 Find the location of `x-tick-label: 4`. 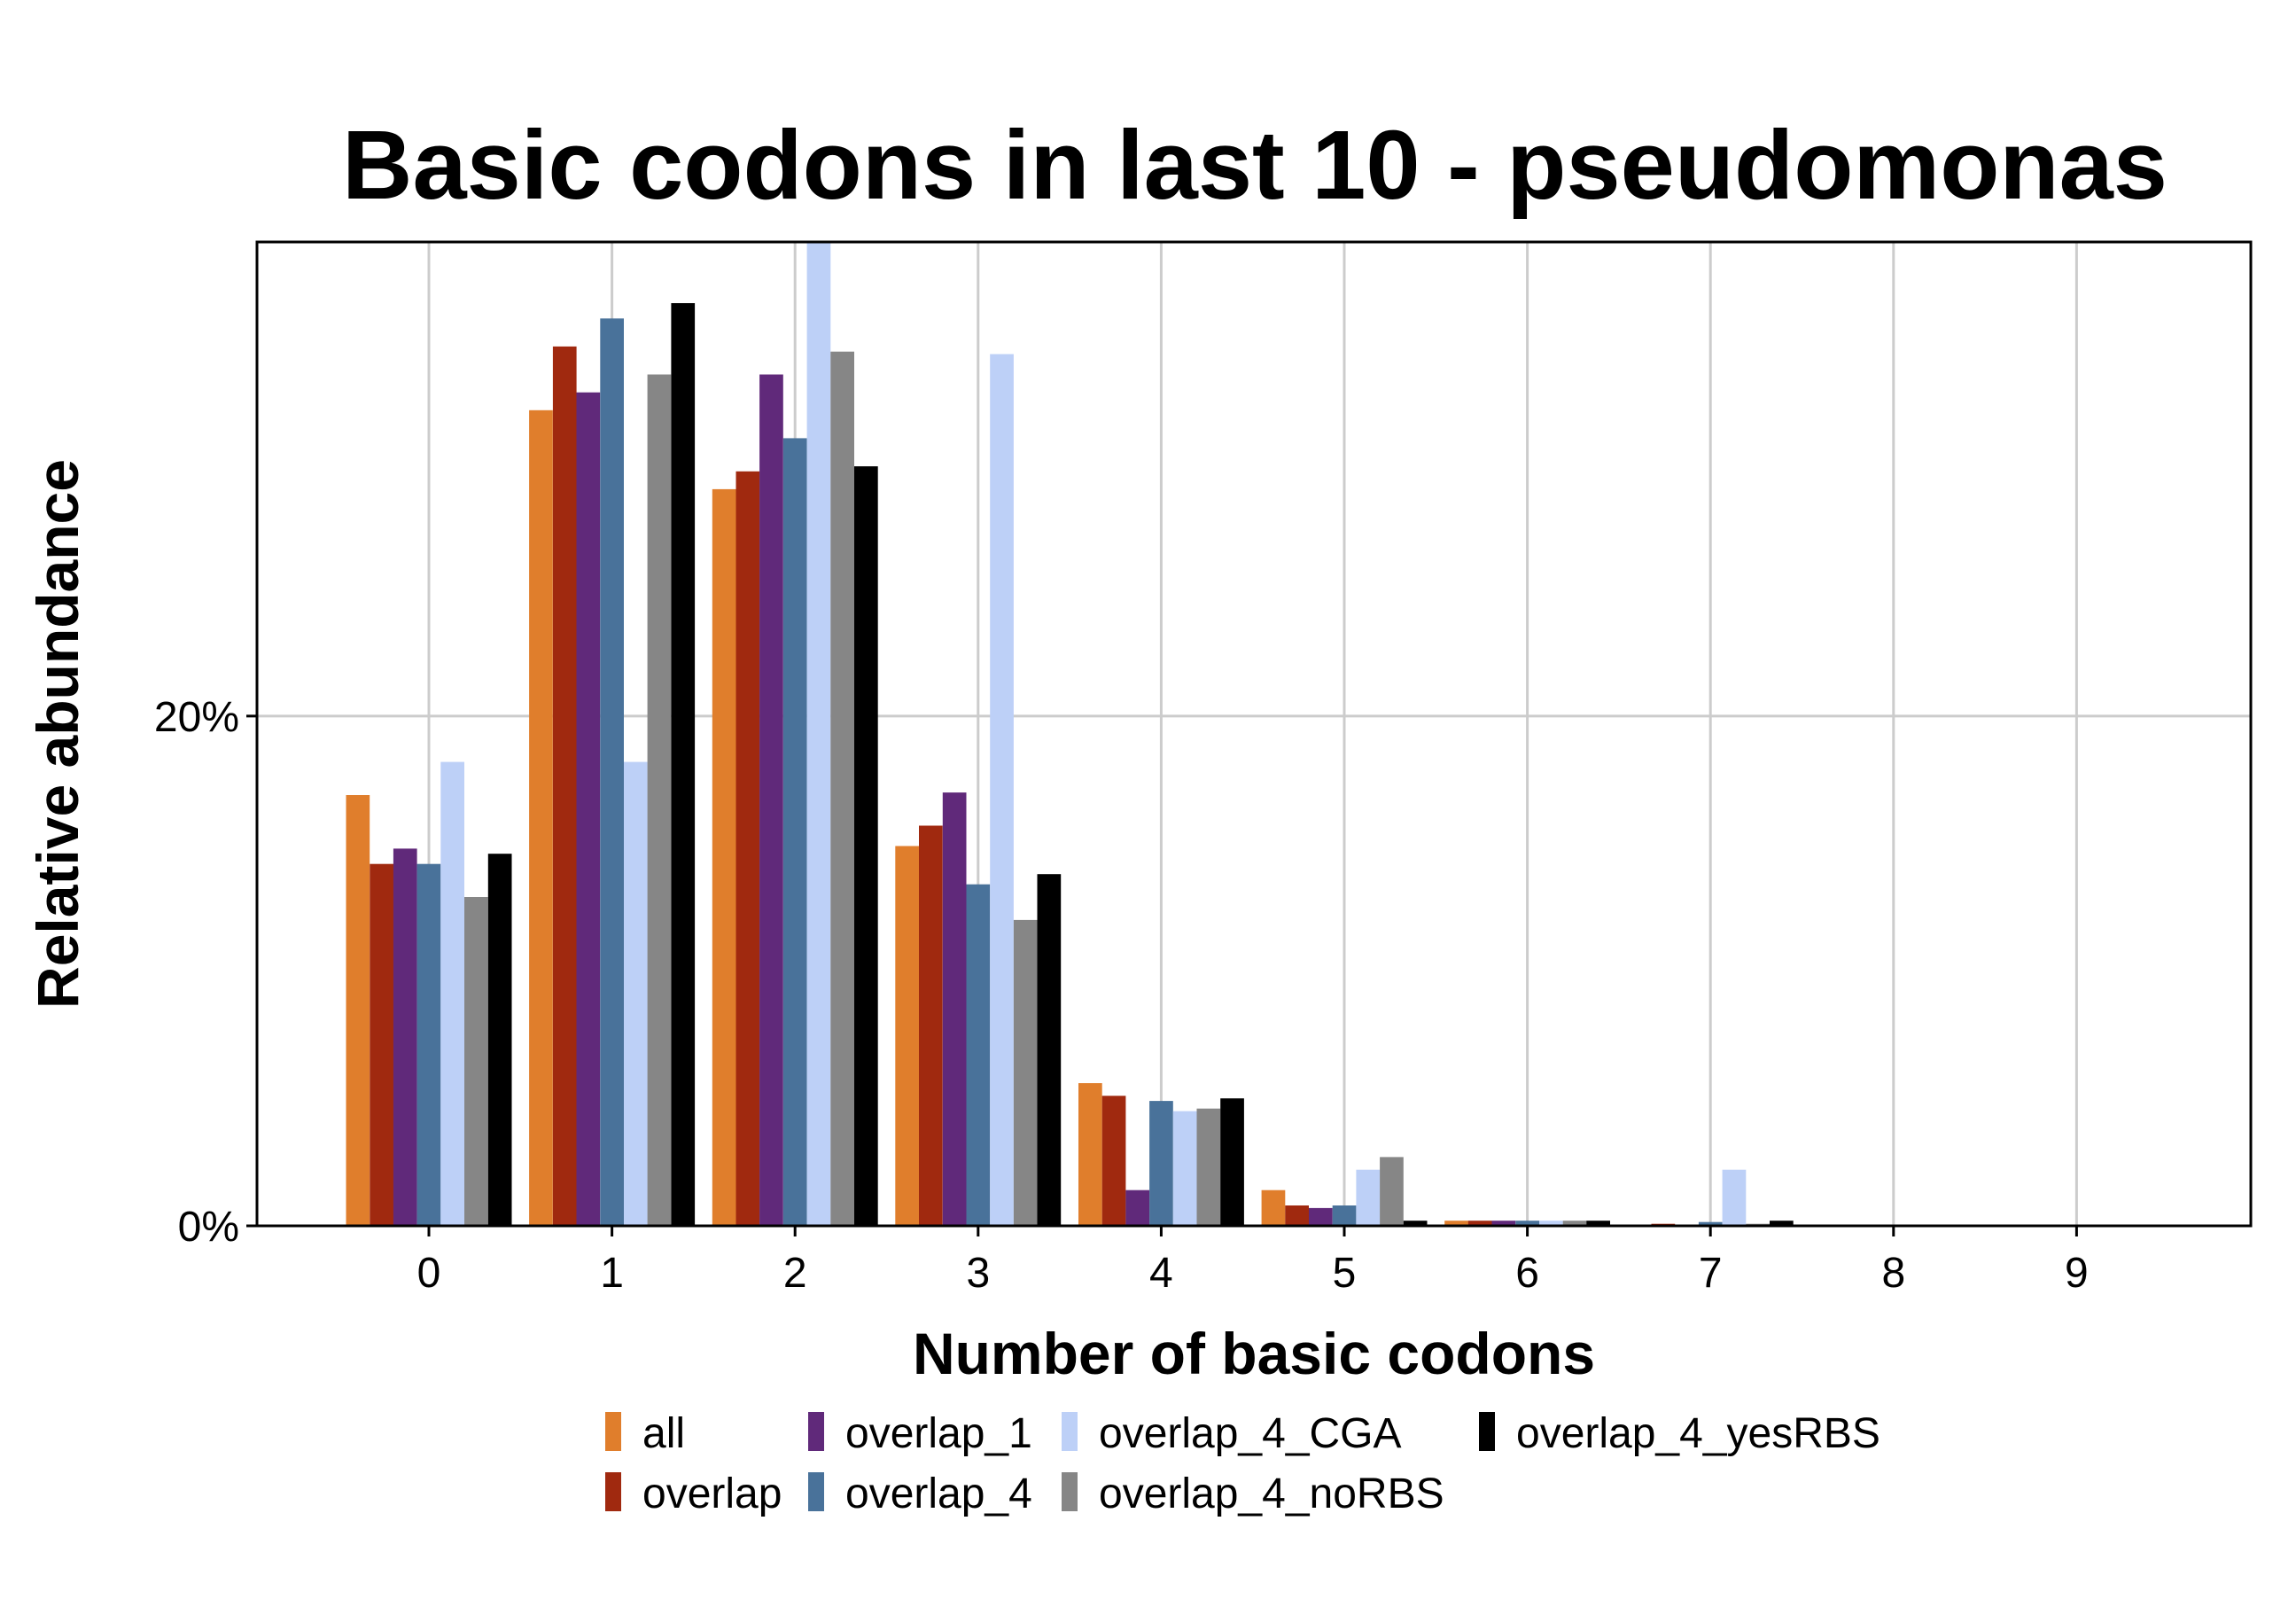

x-tick-label: 4 is located at coordinates (1161, 1273).